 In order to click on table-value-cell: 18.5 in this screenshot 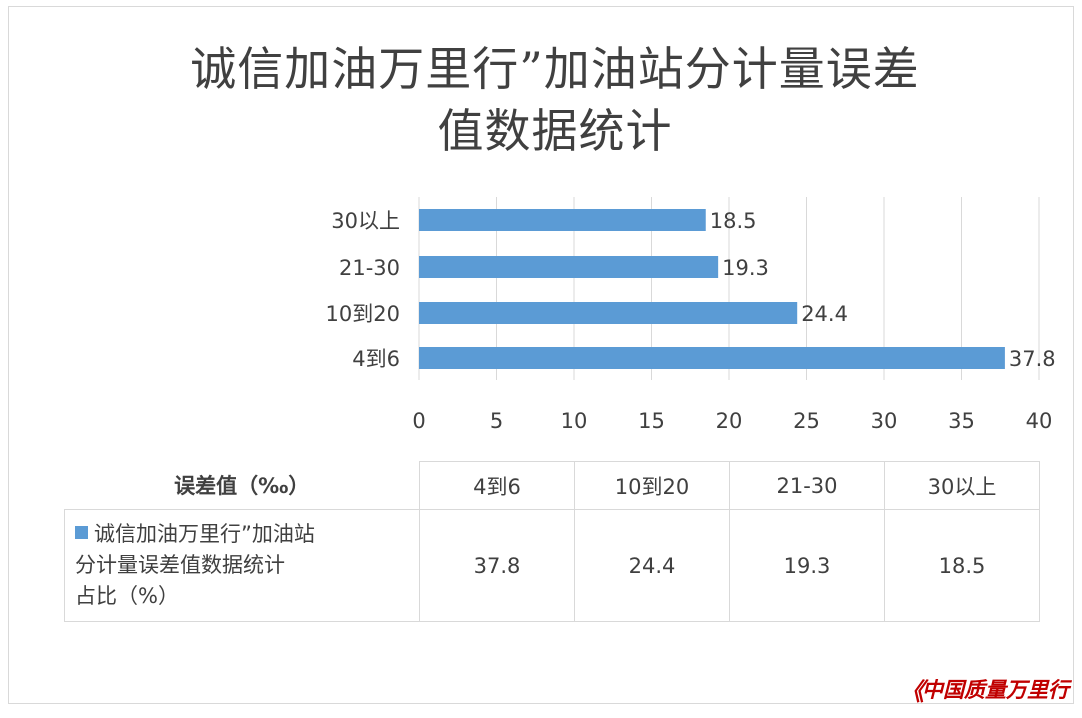, I will do `click(962, 565)`.